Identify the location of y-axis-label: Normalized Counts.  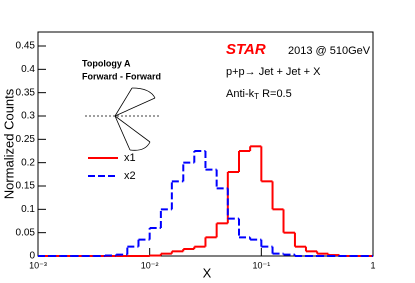
(8, 143).